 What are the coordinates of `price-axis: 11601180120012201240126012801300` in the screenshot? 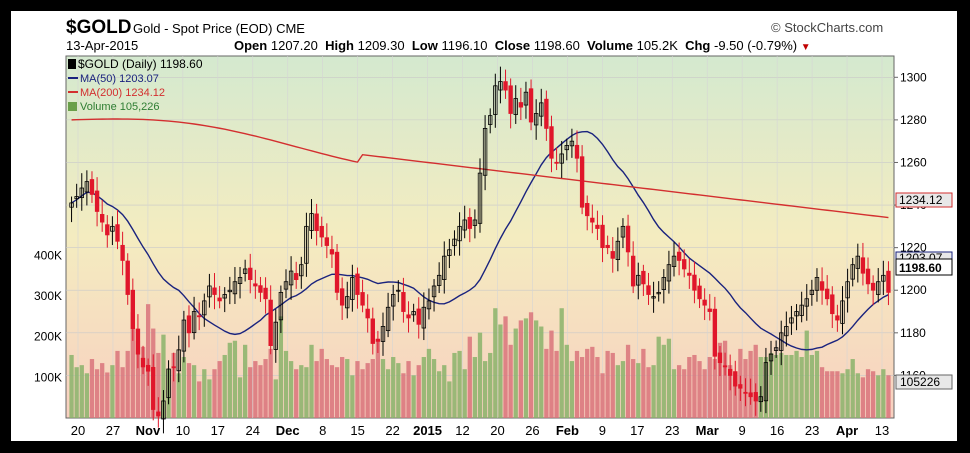 It's located at (910, 226).